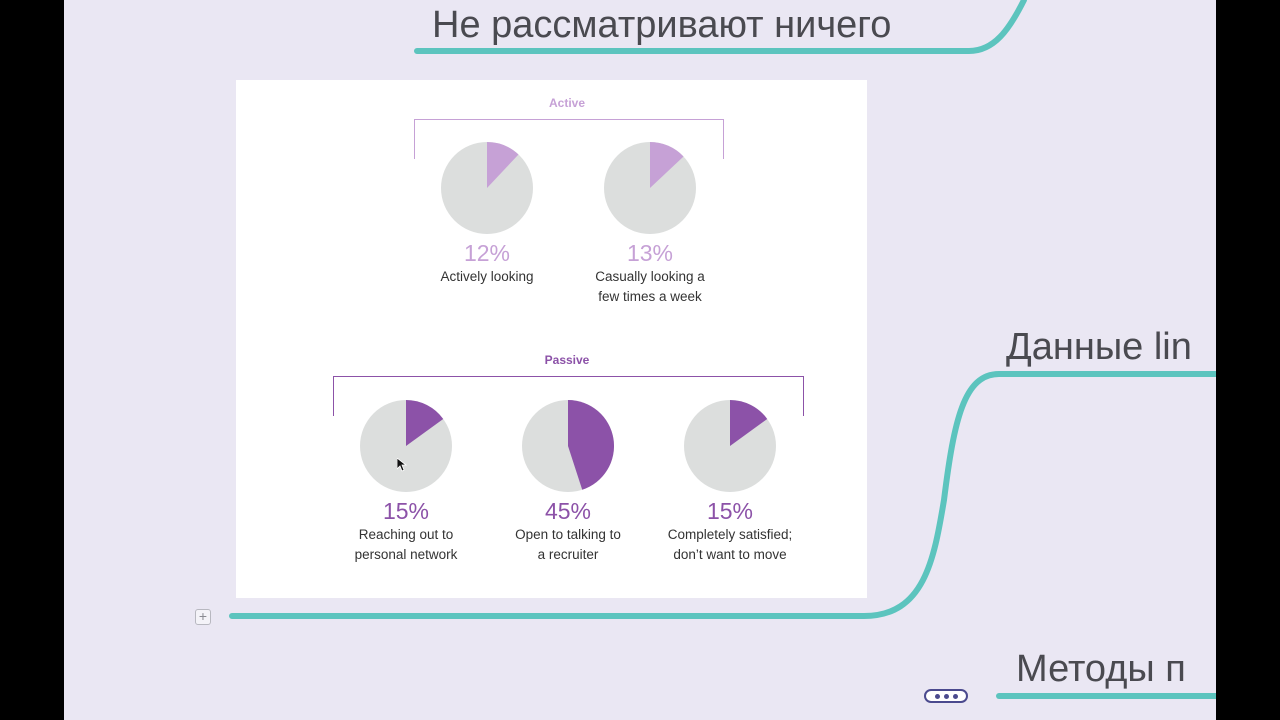  What do you see at coordinates (567, 360) in the screenshot?
I see `passive-group-label: Passive` at bounding box center [567, 360].